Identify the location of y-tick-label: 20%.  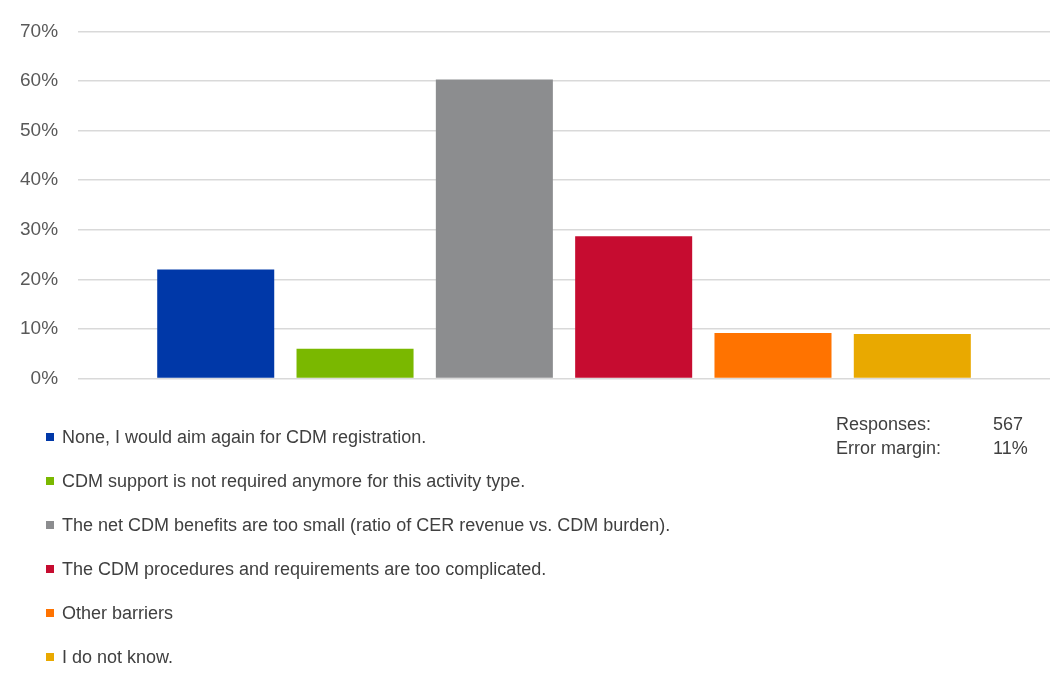
(39, 278).